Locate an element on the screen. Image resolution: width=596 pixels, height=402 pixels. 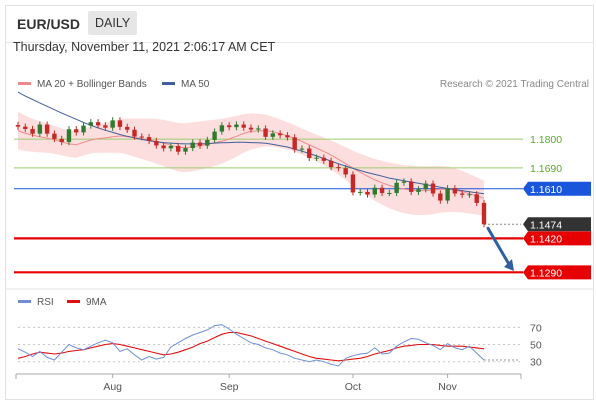
level-label-1.1690: 1.1690 is located at coordinates (546, 169).